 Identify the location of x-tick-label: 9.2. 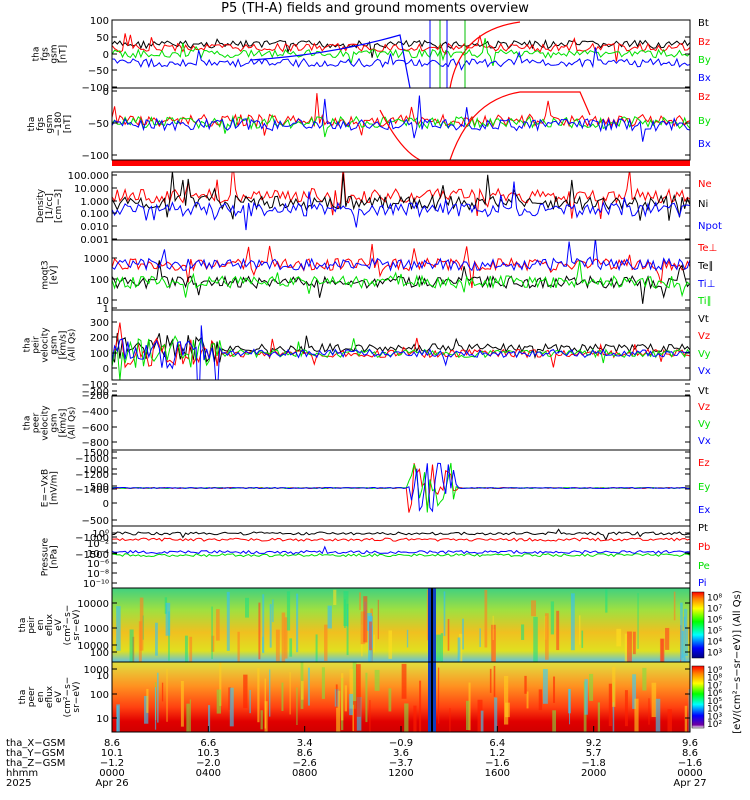
(594, 743).